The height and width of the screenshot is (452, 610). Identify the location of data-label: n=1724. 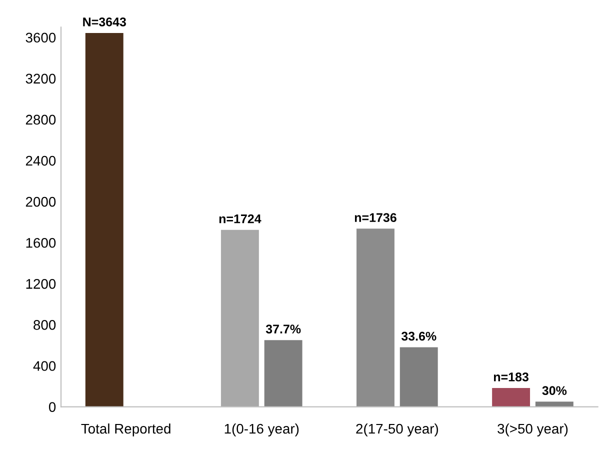
(240, 219).